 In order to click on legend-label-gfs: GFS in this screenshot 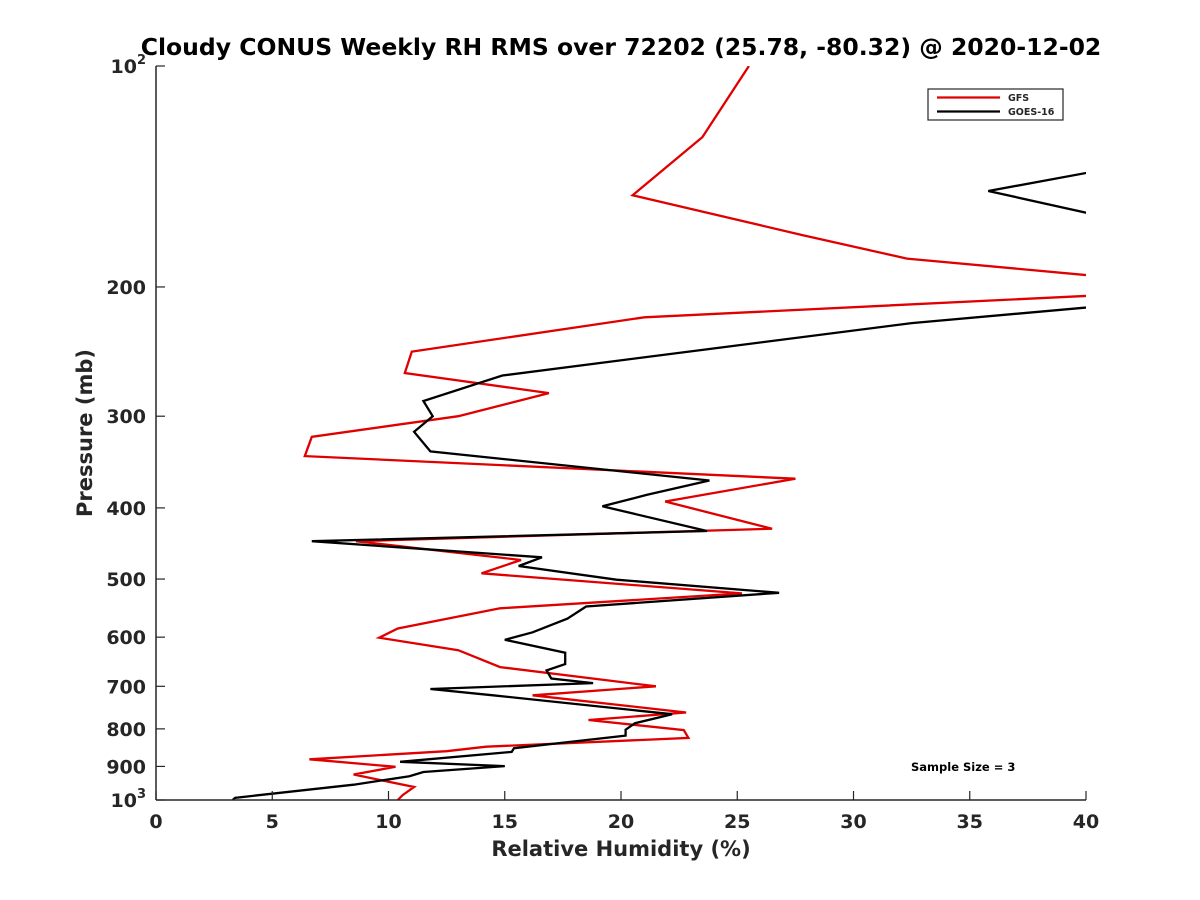, I will do `click(1018, 98)`.